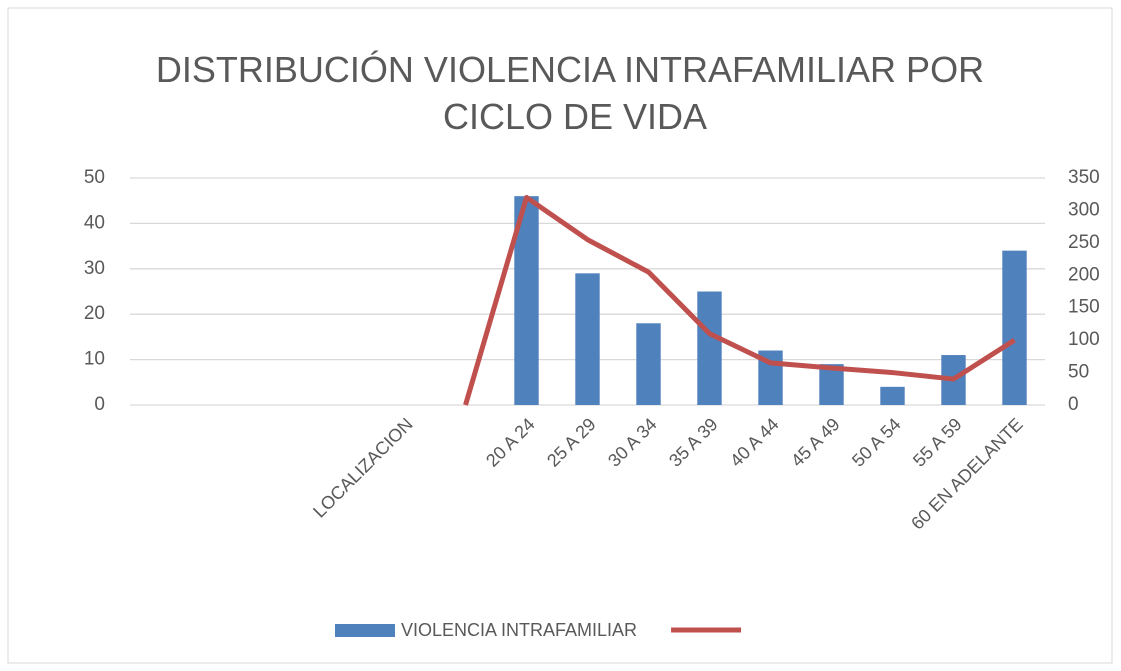 The image size is (1121, 671). I want to click on y2-tick-label: 100, so click(1084, 339).